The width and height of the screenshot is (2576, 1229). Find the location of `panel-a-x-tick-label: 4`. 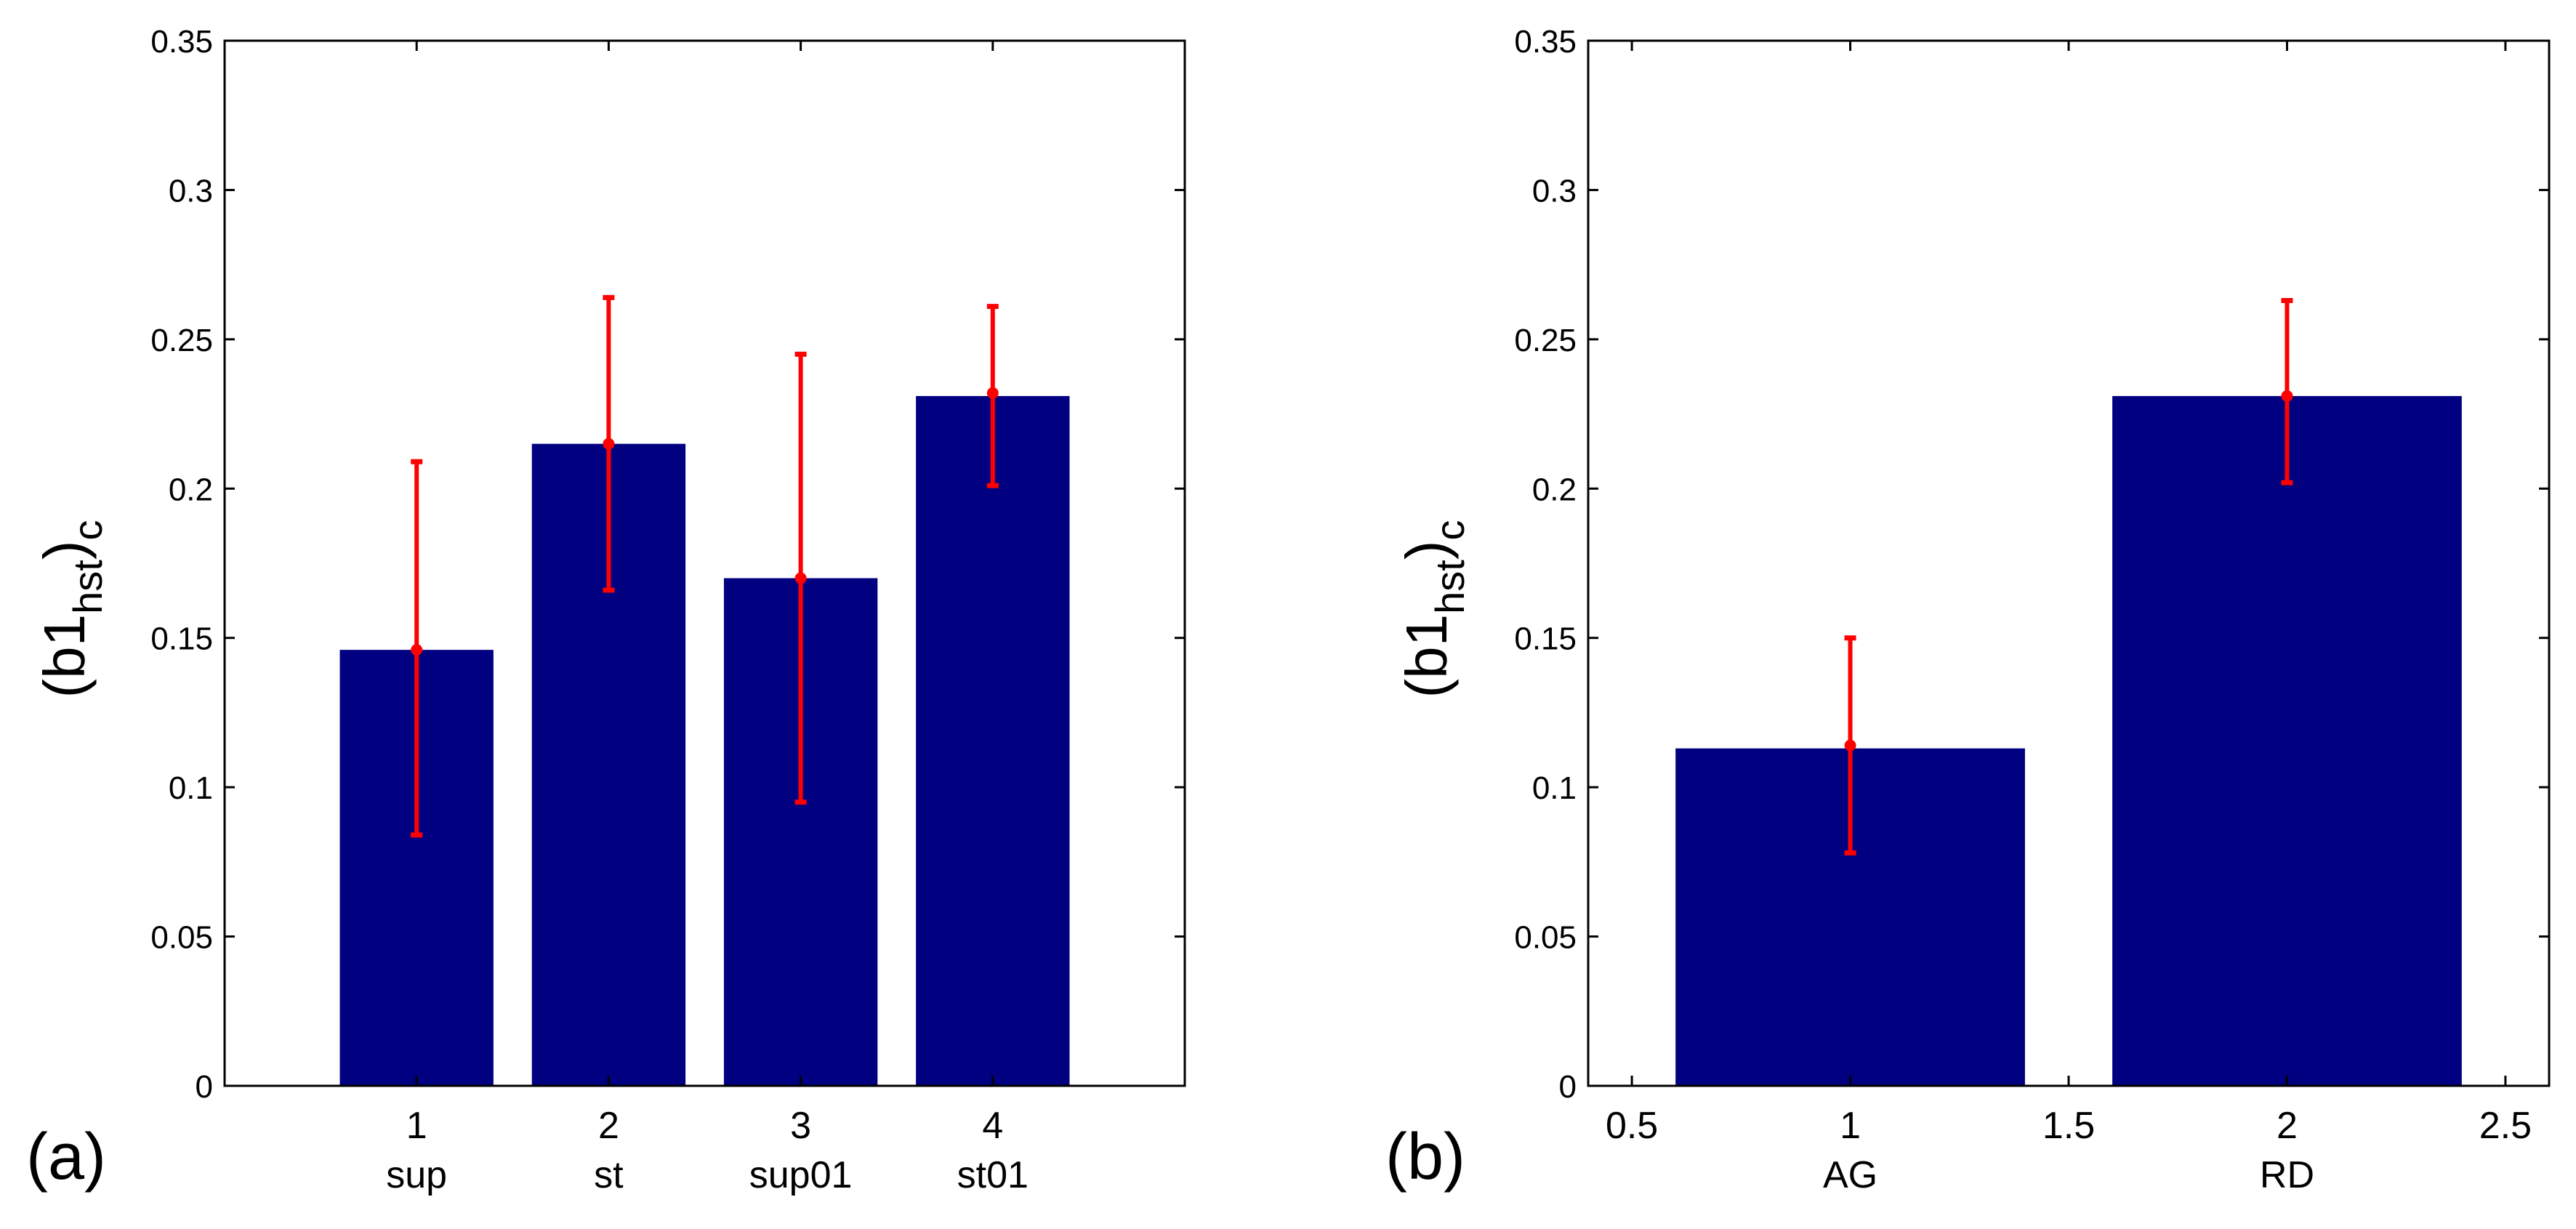

panel-a-x-tick-label: 4 is located at coordinates (992, 1126).